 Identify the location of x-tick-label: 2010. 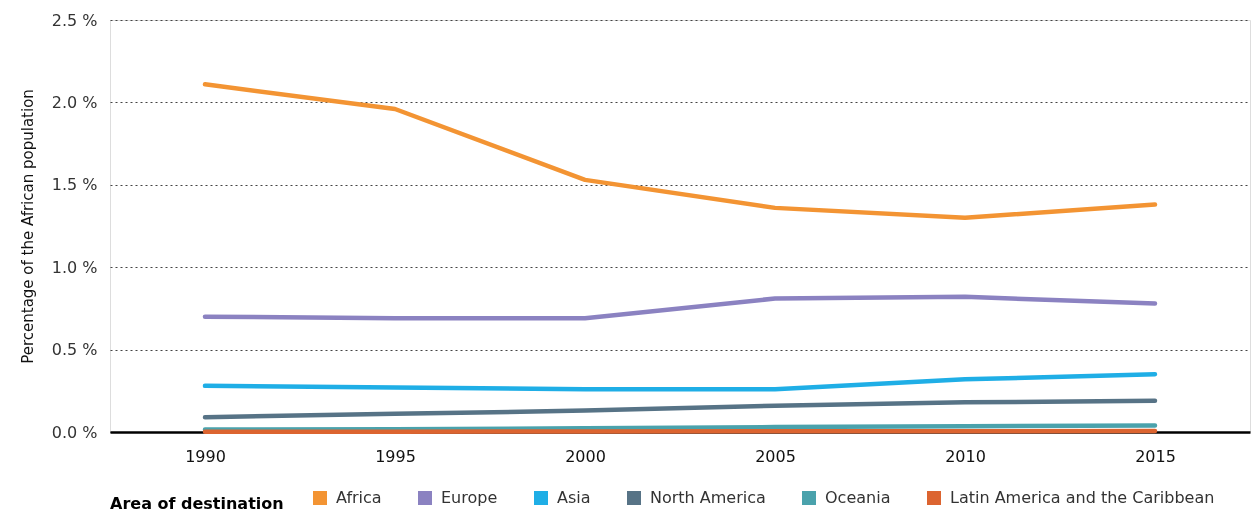
(965, 456).